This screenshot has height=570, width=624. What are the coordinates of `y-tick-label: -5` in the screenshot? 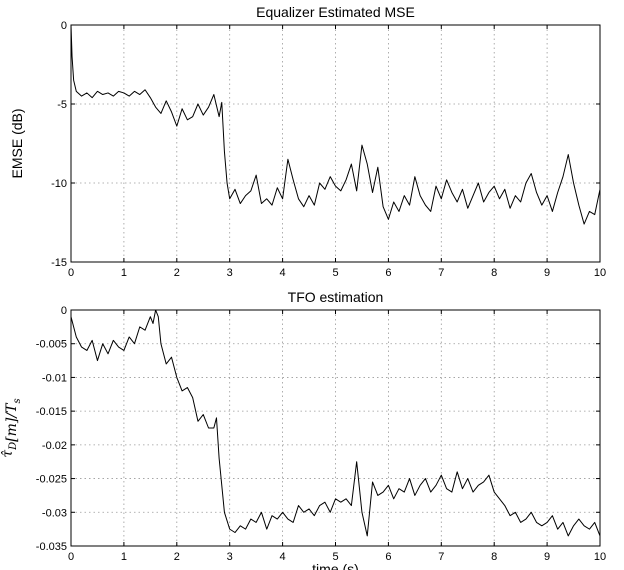 It's located at (62, 105).